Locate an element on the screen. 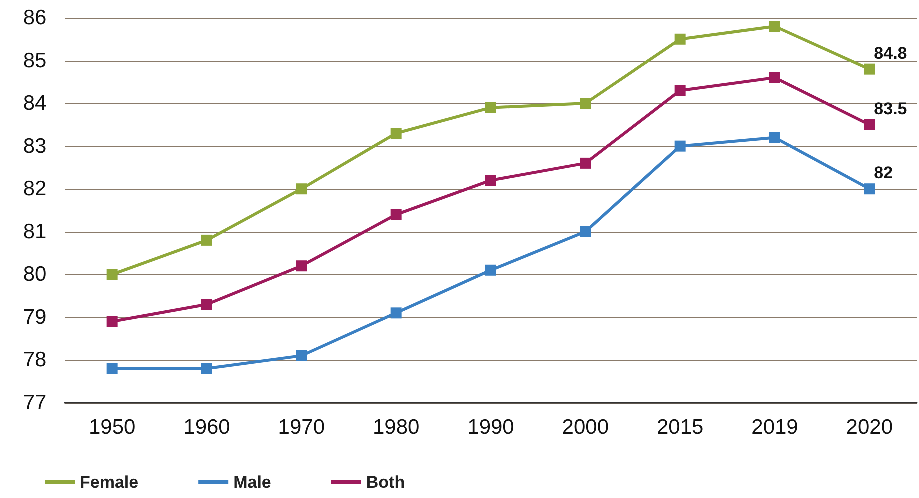  data-label: 82 is located at coordinates (884, 173).